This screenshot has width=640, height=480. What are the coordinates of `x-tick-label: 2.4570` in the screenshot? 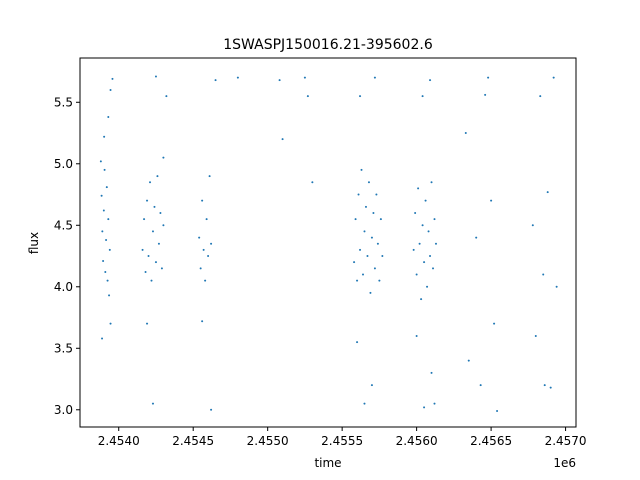 It's located at (566, 441).